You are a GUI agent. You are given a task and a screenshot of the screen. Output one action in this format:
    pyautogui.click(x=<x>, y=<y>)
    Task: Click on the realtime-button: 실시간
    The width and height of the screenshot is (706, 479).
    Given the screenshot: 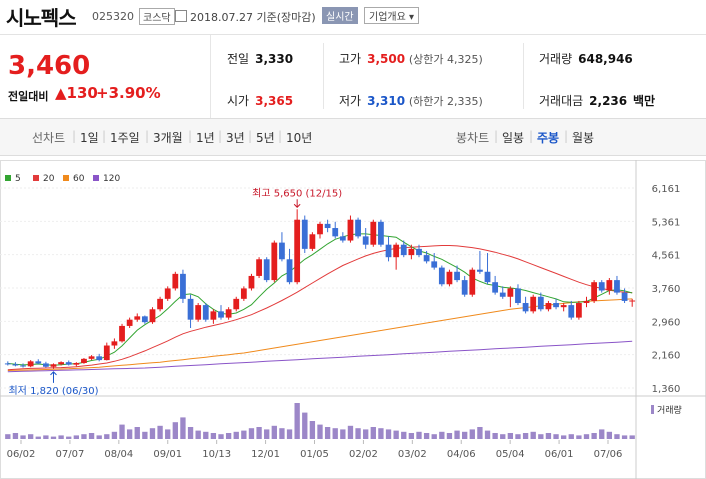 What is the action you would take?
    pyautogui.click(x=340, y=15)
    